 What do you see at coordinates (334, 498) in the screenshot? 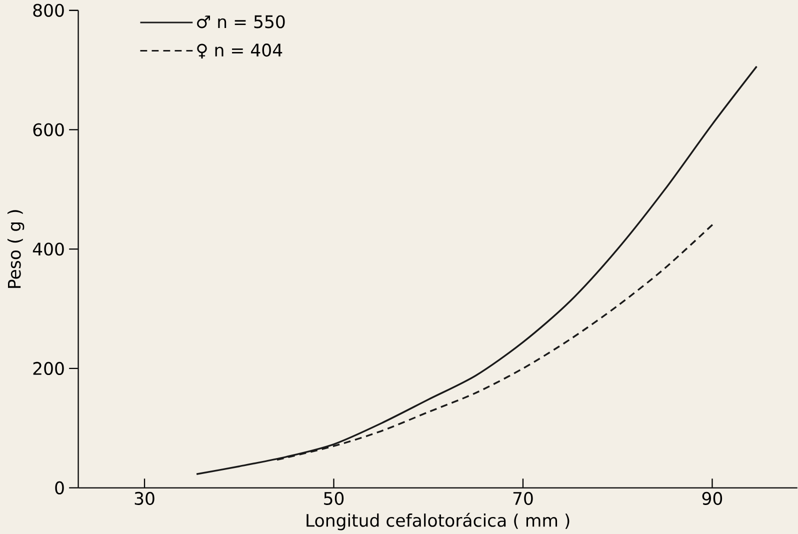
I see `x-tick-label: 50` at bounding box center [334, 498].